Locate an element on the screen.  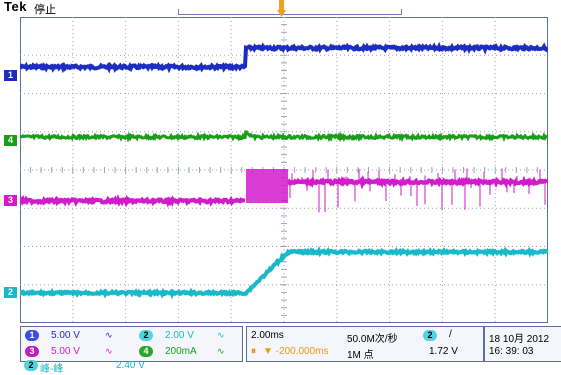
ch3-scale: 5.00 V is located at coordinates (65, 351).